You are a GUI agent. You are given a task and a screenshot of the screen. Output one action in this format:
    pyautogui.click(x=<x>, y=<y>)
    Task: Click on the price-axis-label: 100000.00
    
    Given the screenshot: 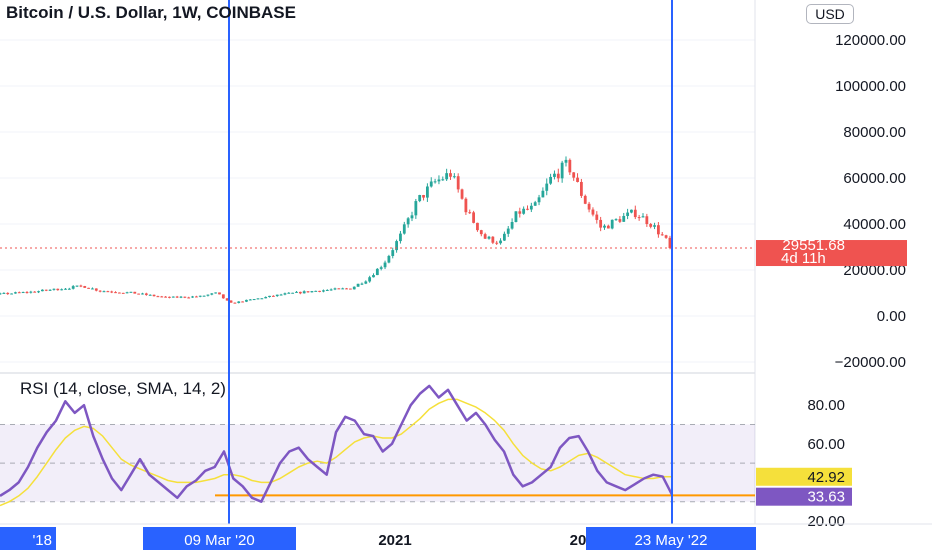 What is the action you would take?
    pyautogui.click(x=870, y=86)
    